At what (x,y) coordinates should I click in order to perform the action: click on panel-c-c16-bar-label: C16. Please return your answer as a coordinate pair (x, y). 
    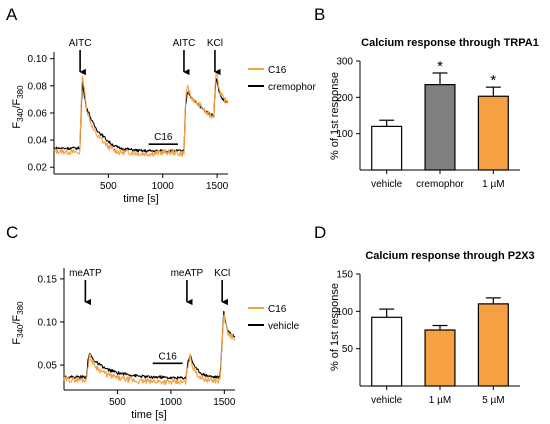
    Looking at the image, I should click on (167, 356).